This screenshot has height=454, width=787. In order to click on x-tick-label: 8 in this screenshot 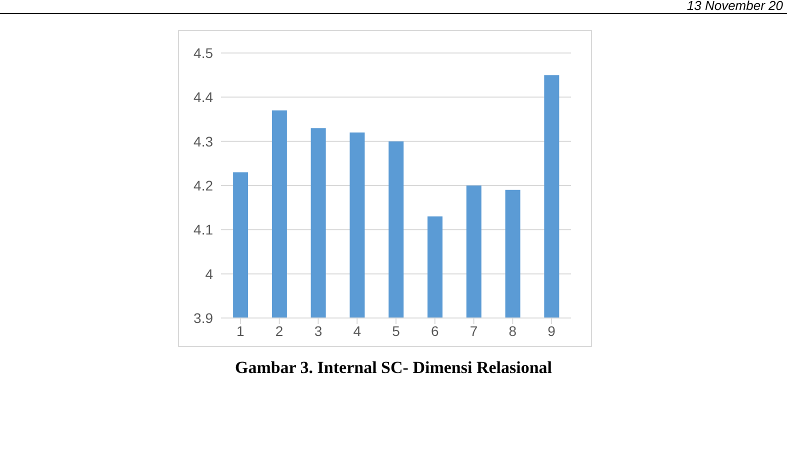, I will do `click(512, 330)`.